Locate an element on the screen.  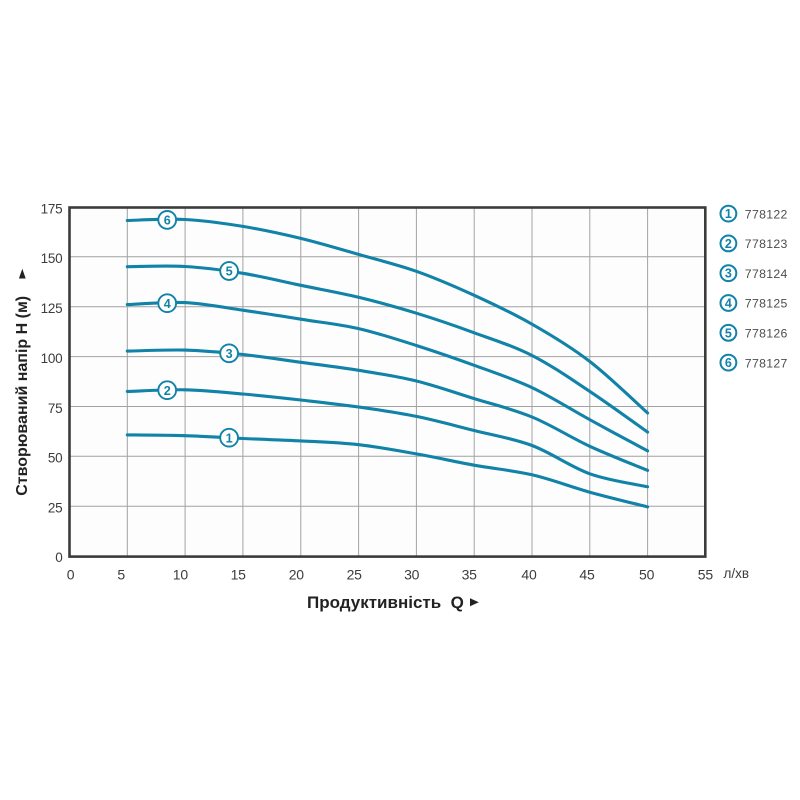
svg-text: 778125 is located at coordinates (766, 304).